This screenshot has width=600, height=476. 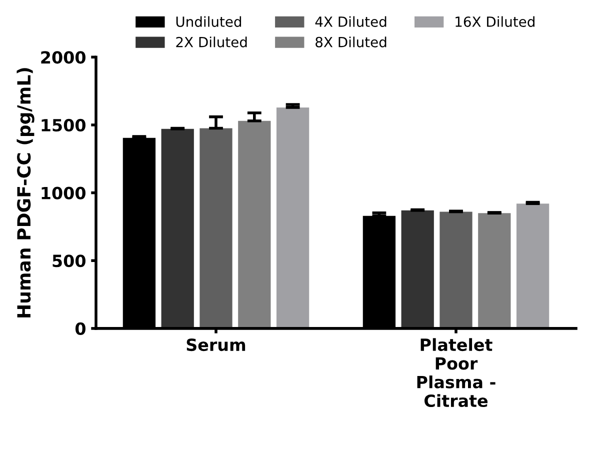 I want to click on y-tick-label: 500, so click(x=69, y=261).